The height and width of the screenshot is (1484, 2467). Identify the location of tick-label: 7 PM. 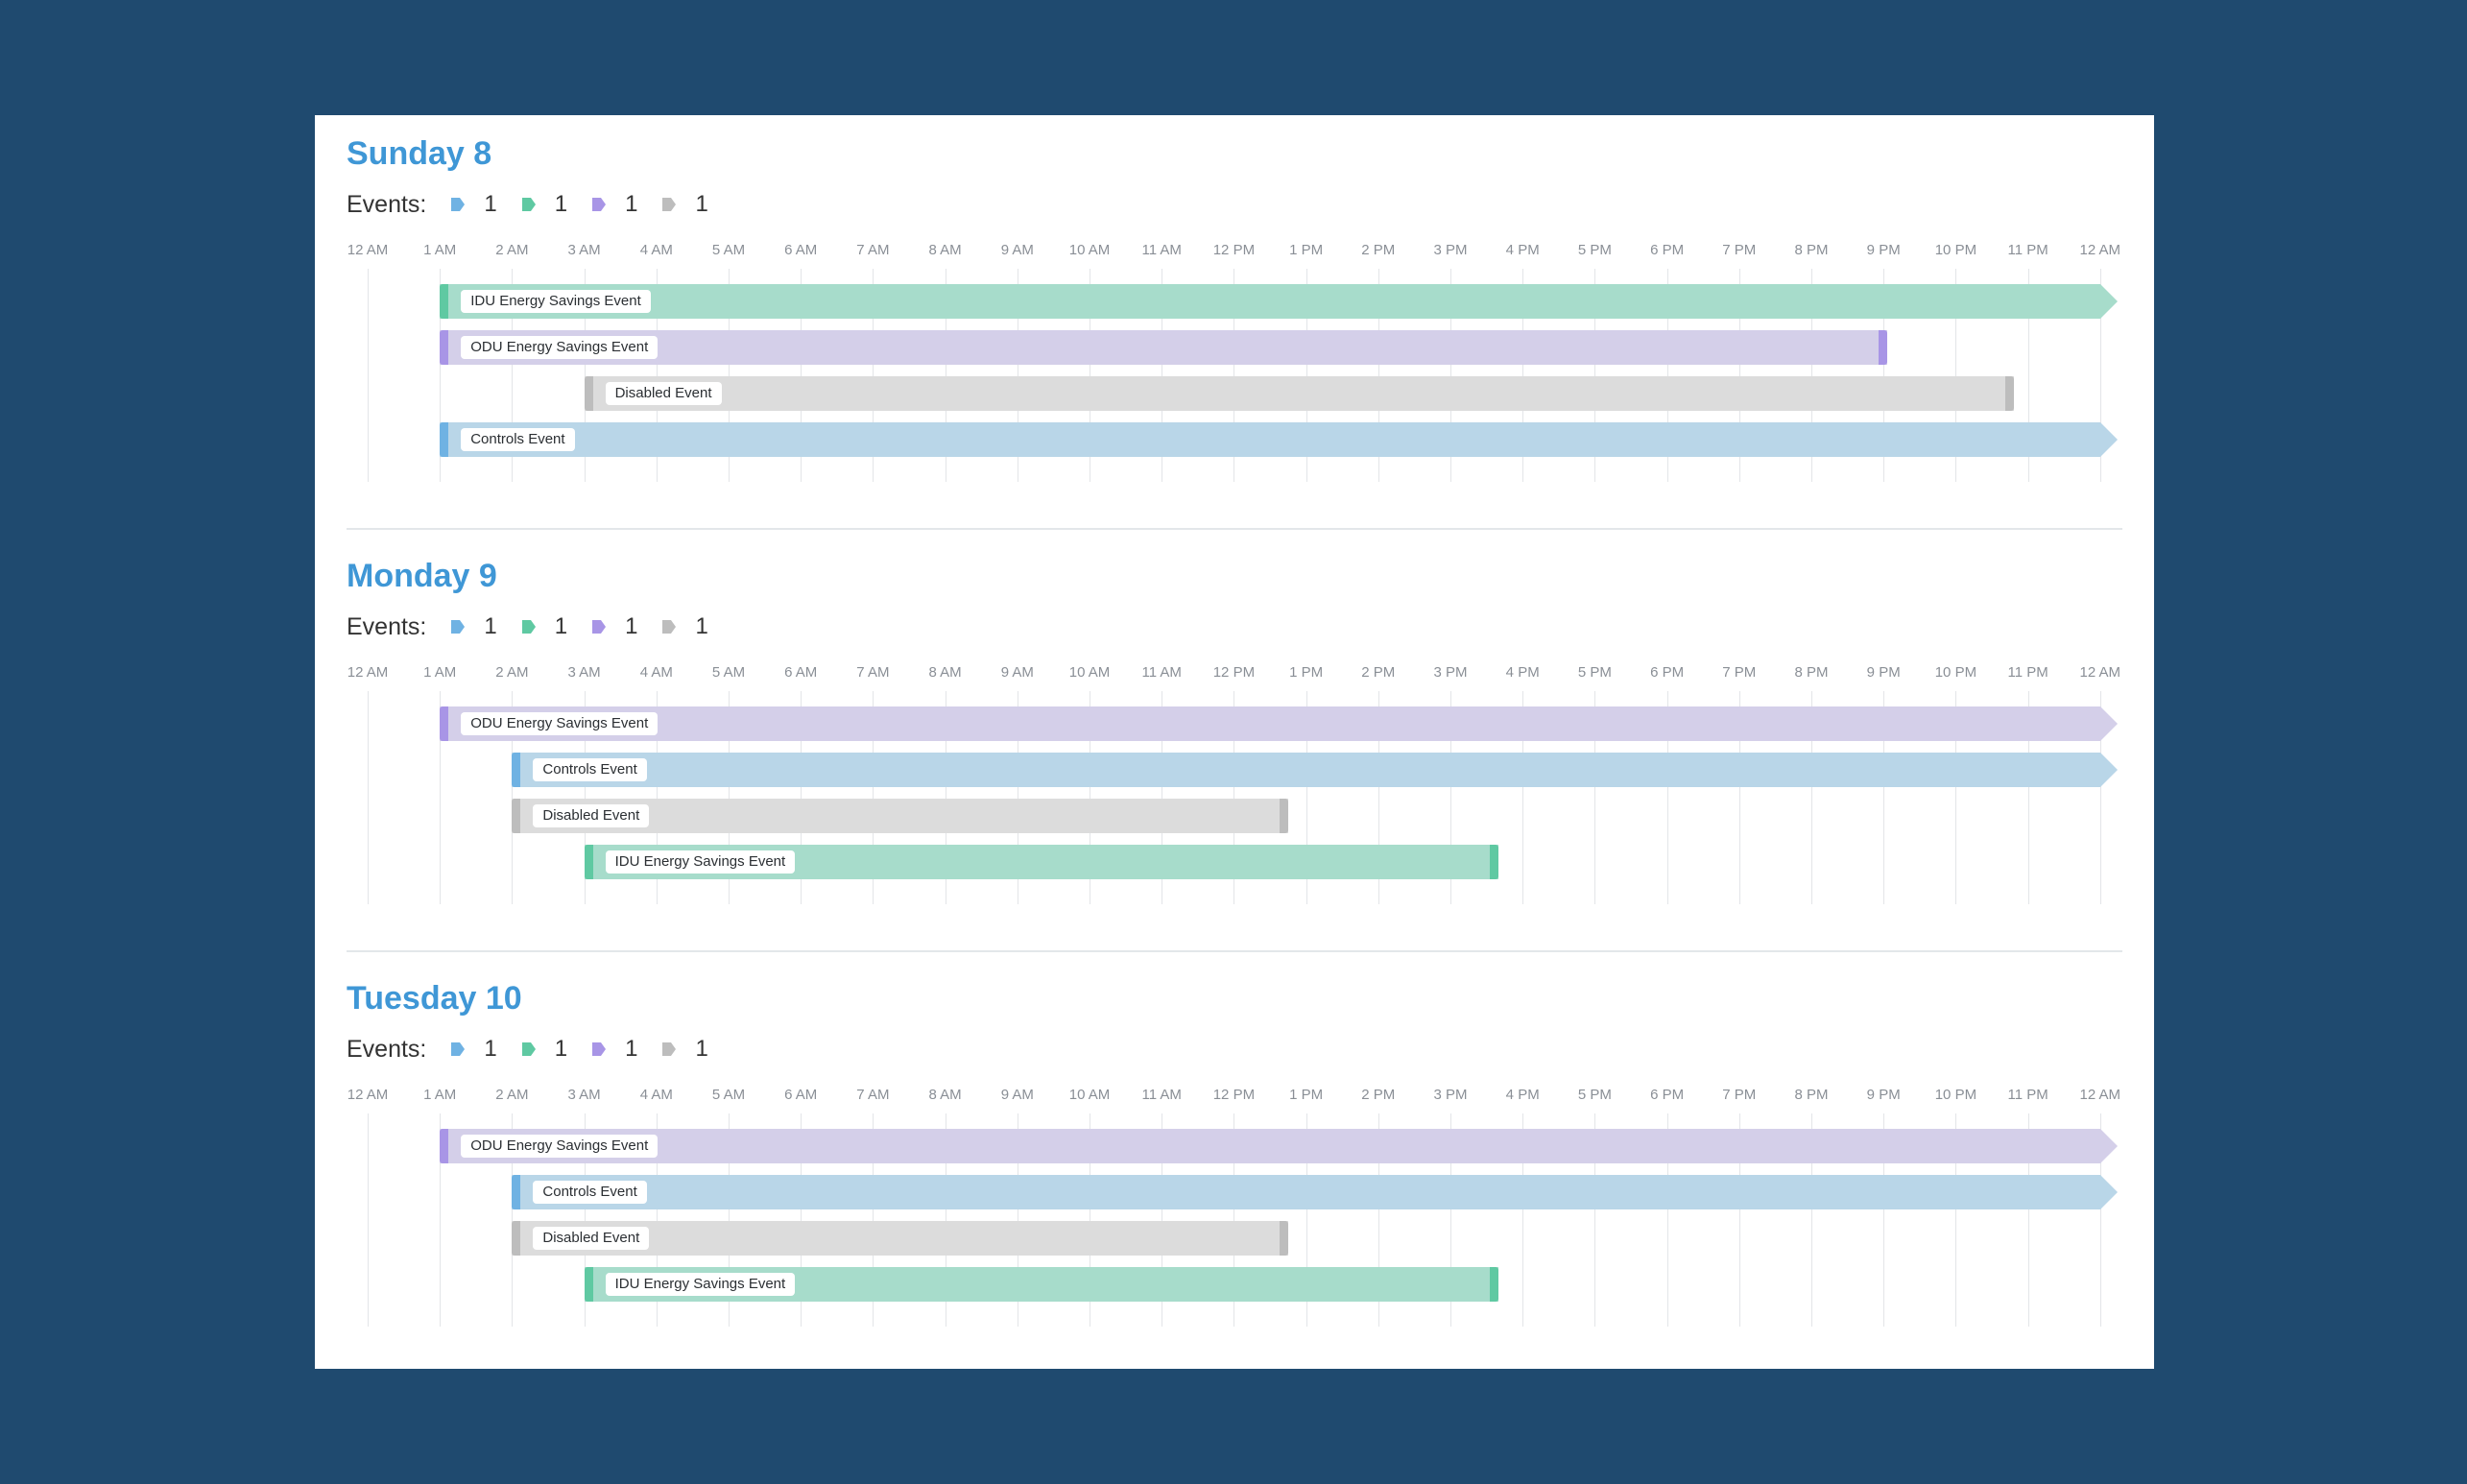
(1739, 250).